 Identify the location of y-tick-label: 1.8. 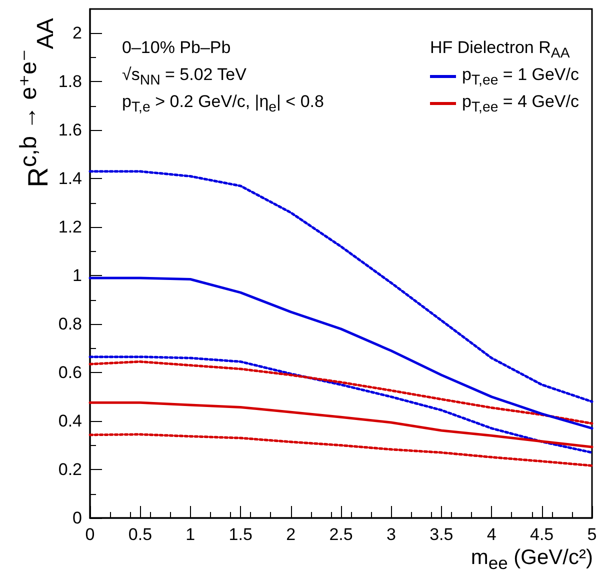
(70, 82).